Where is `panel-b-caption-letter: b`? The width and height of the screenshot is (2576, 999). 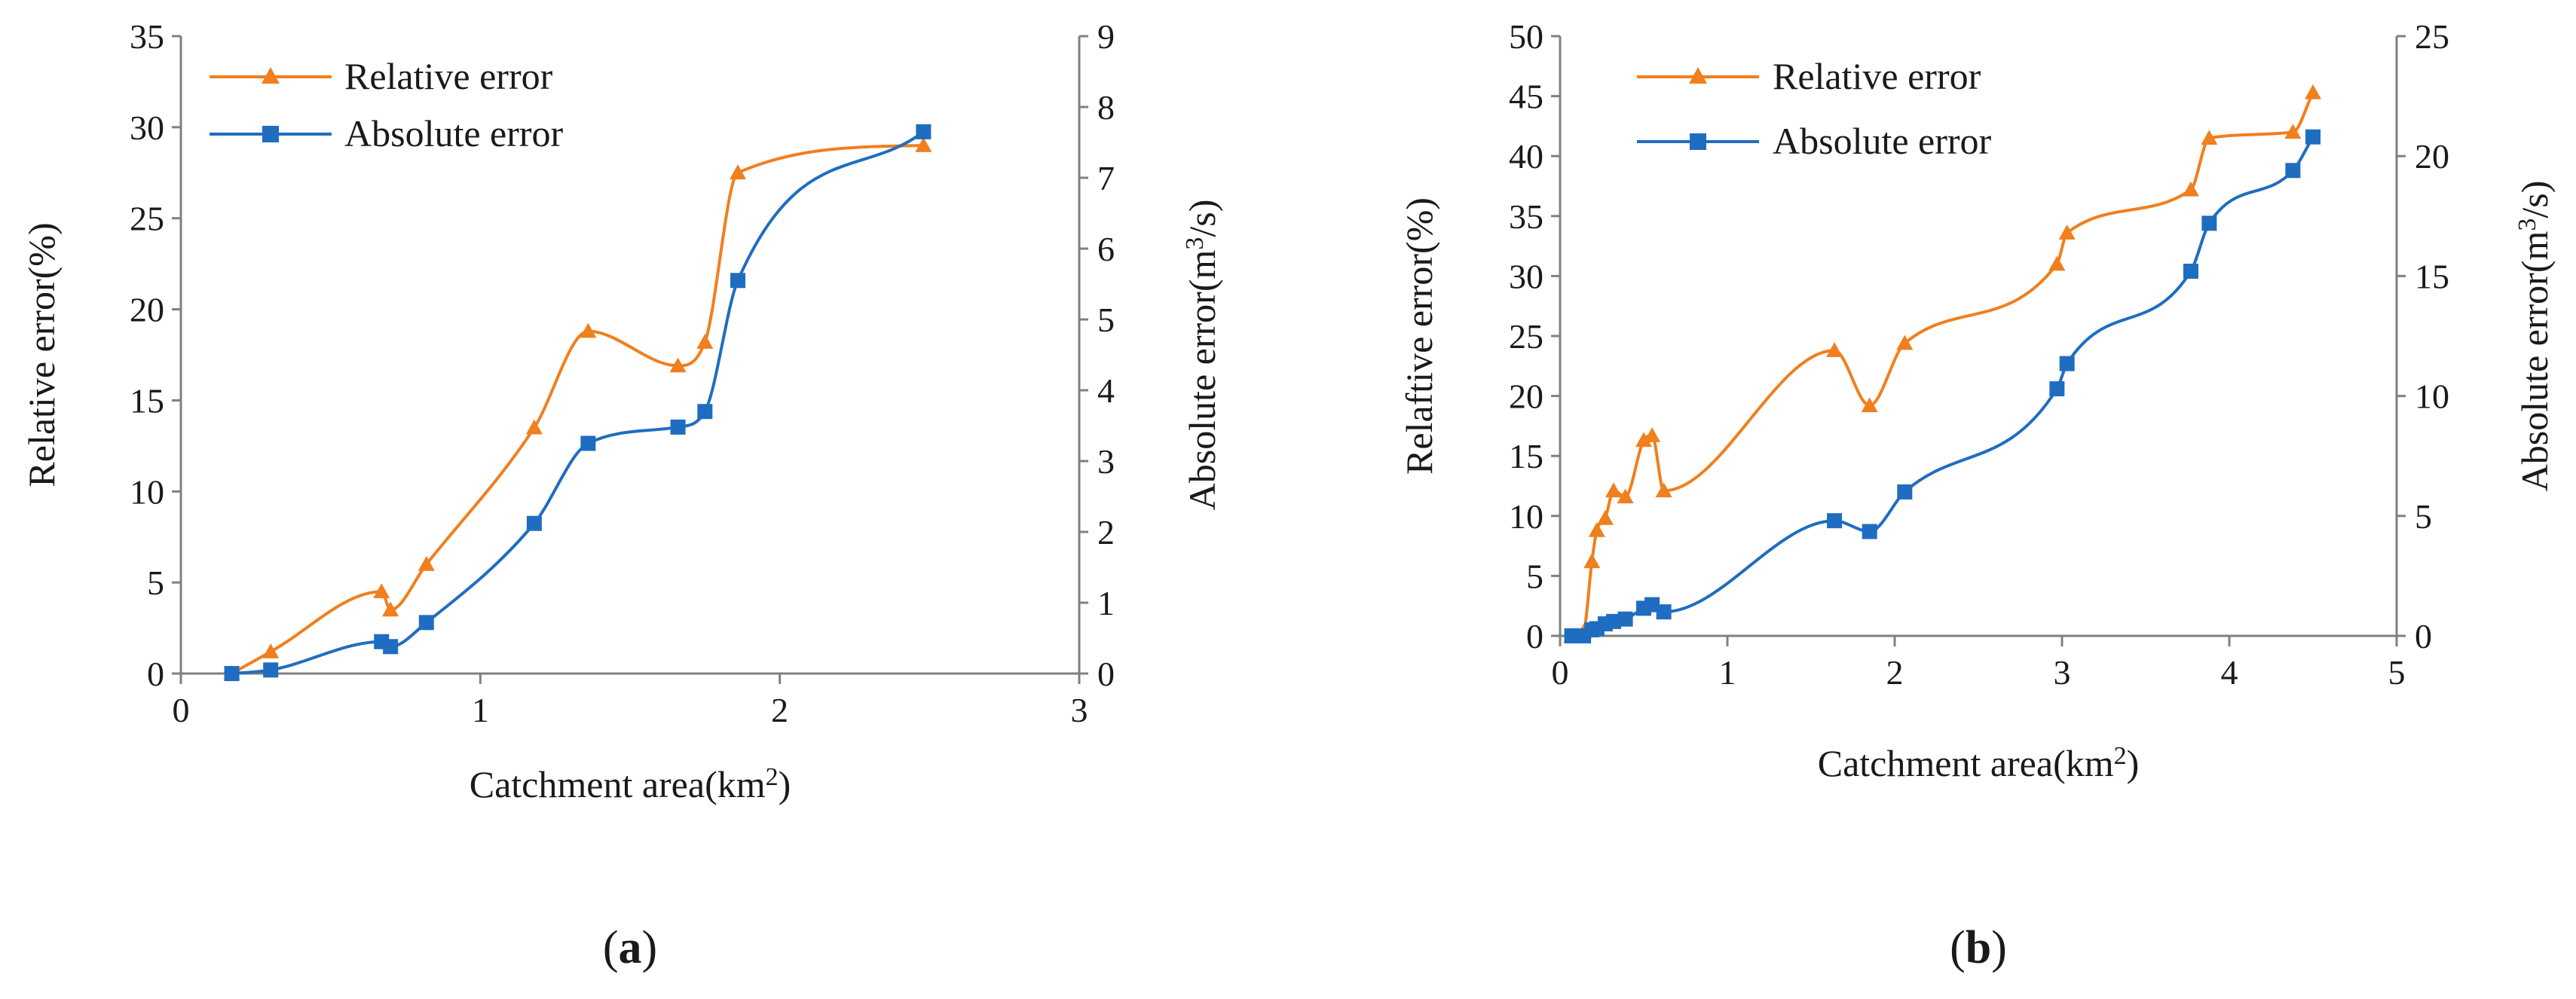 panel-b-caption-letter: b is located at coordinates (1978, 947).